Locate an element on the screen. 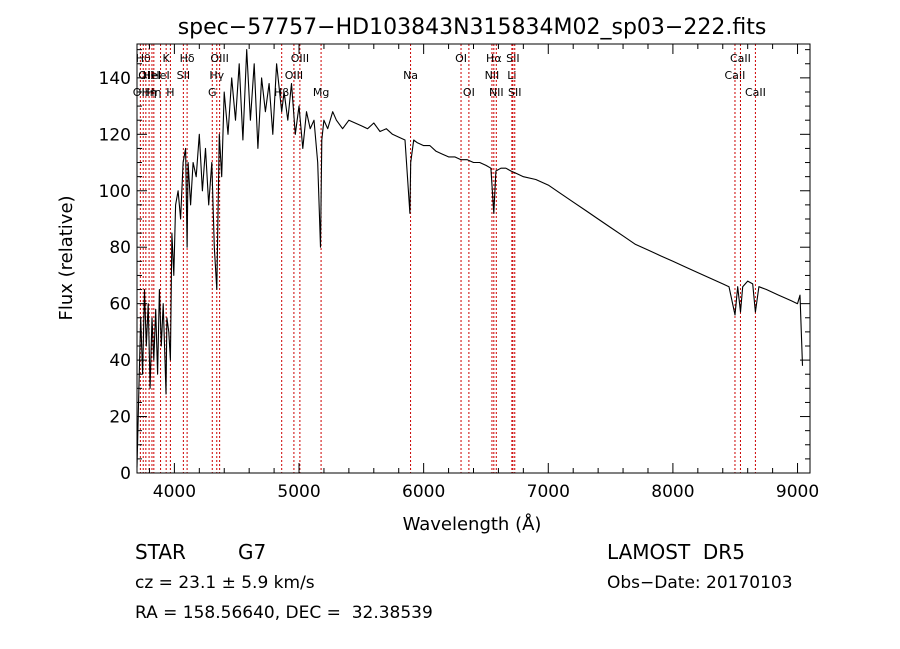 The height and width of the screenshot is (649, 900). line-marker-label: G is located at coordinates (212, 92).